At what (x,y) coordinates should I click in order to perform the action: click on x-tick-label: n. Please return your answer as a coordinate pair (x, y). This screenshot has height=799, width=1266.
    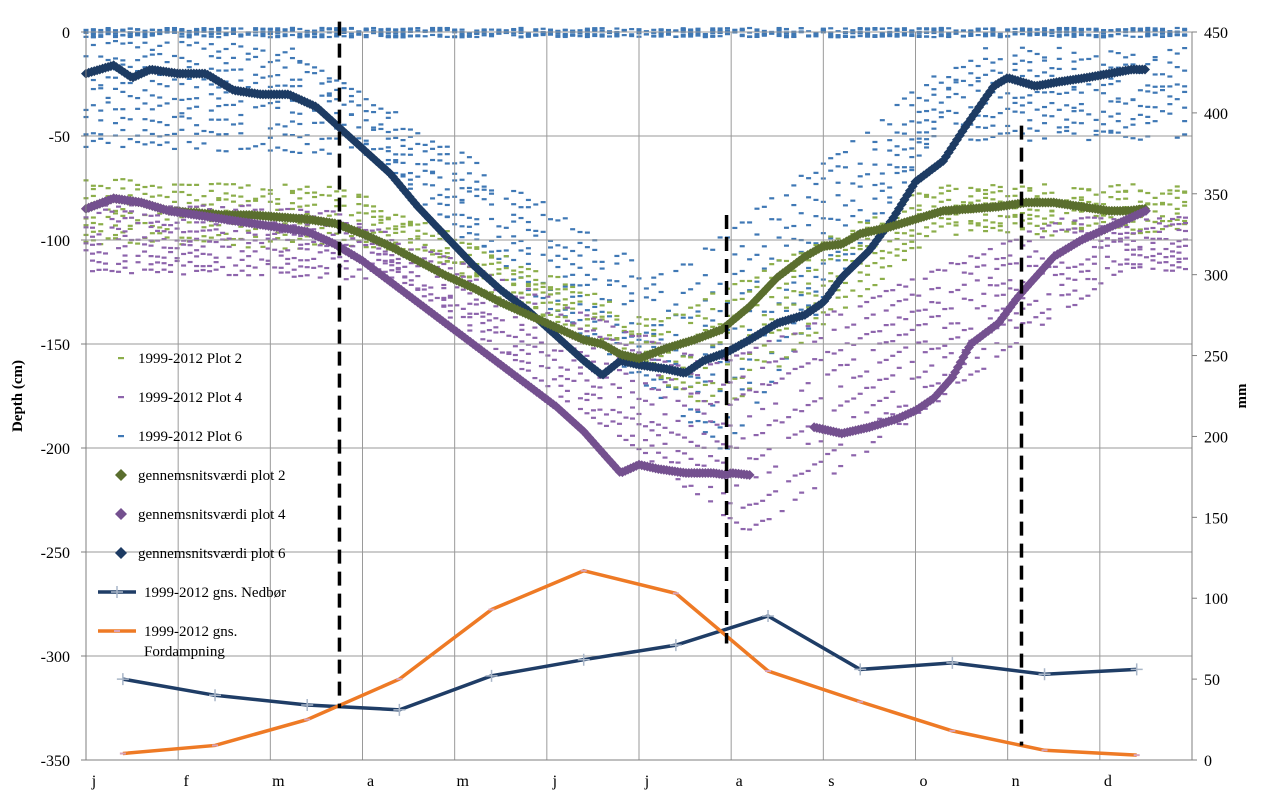
    Looking at the image, I should click on (1016, 781).